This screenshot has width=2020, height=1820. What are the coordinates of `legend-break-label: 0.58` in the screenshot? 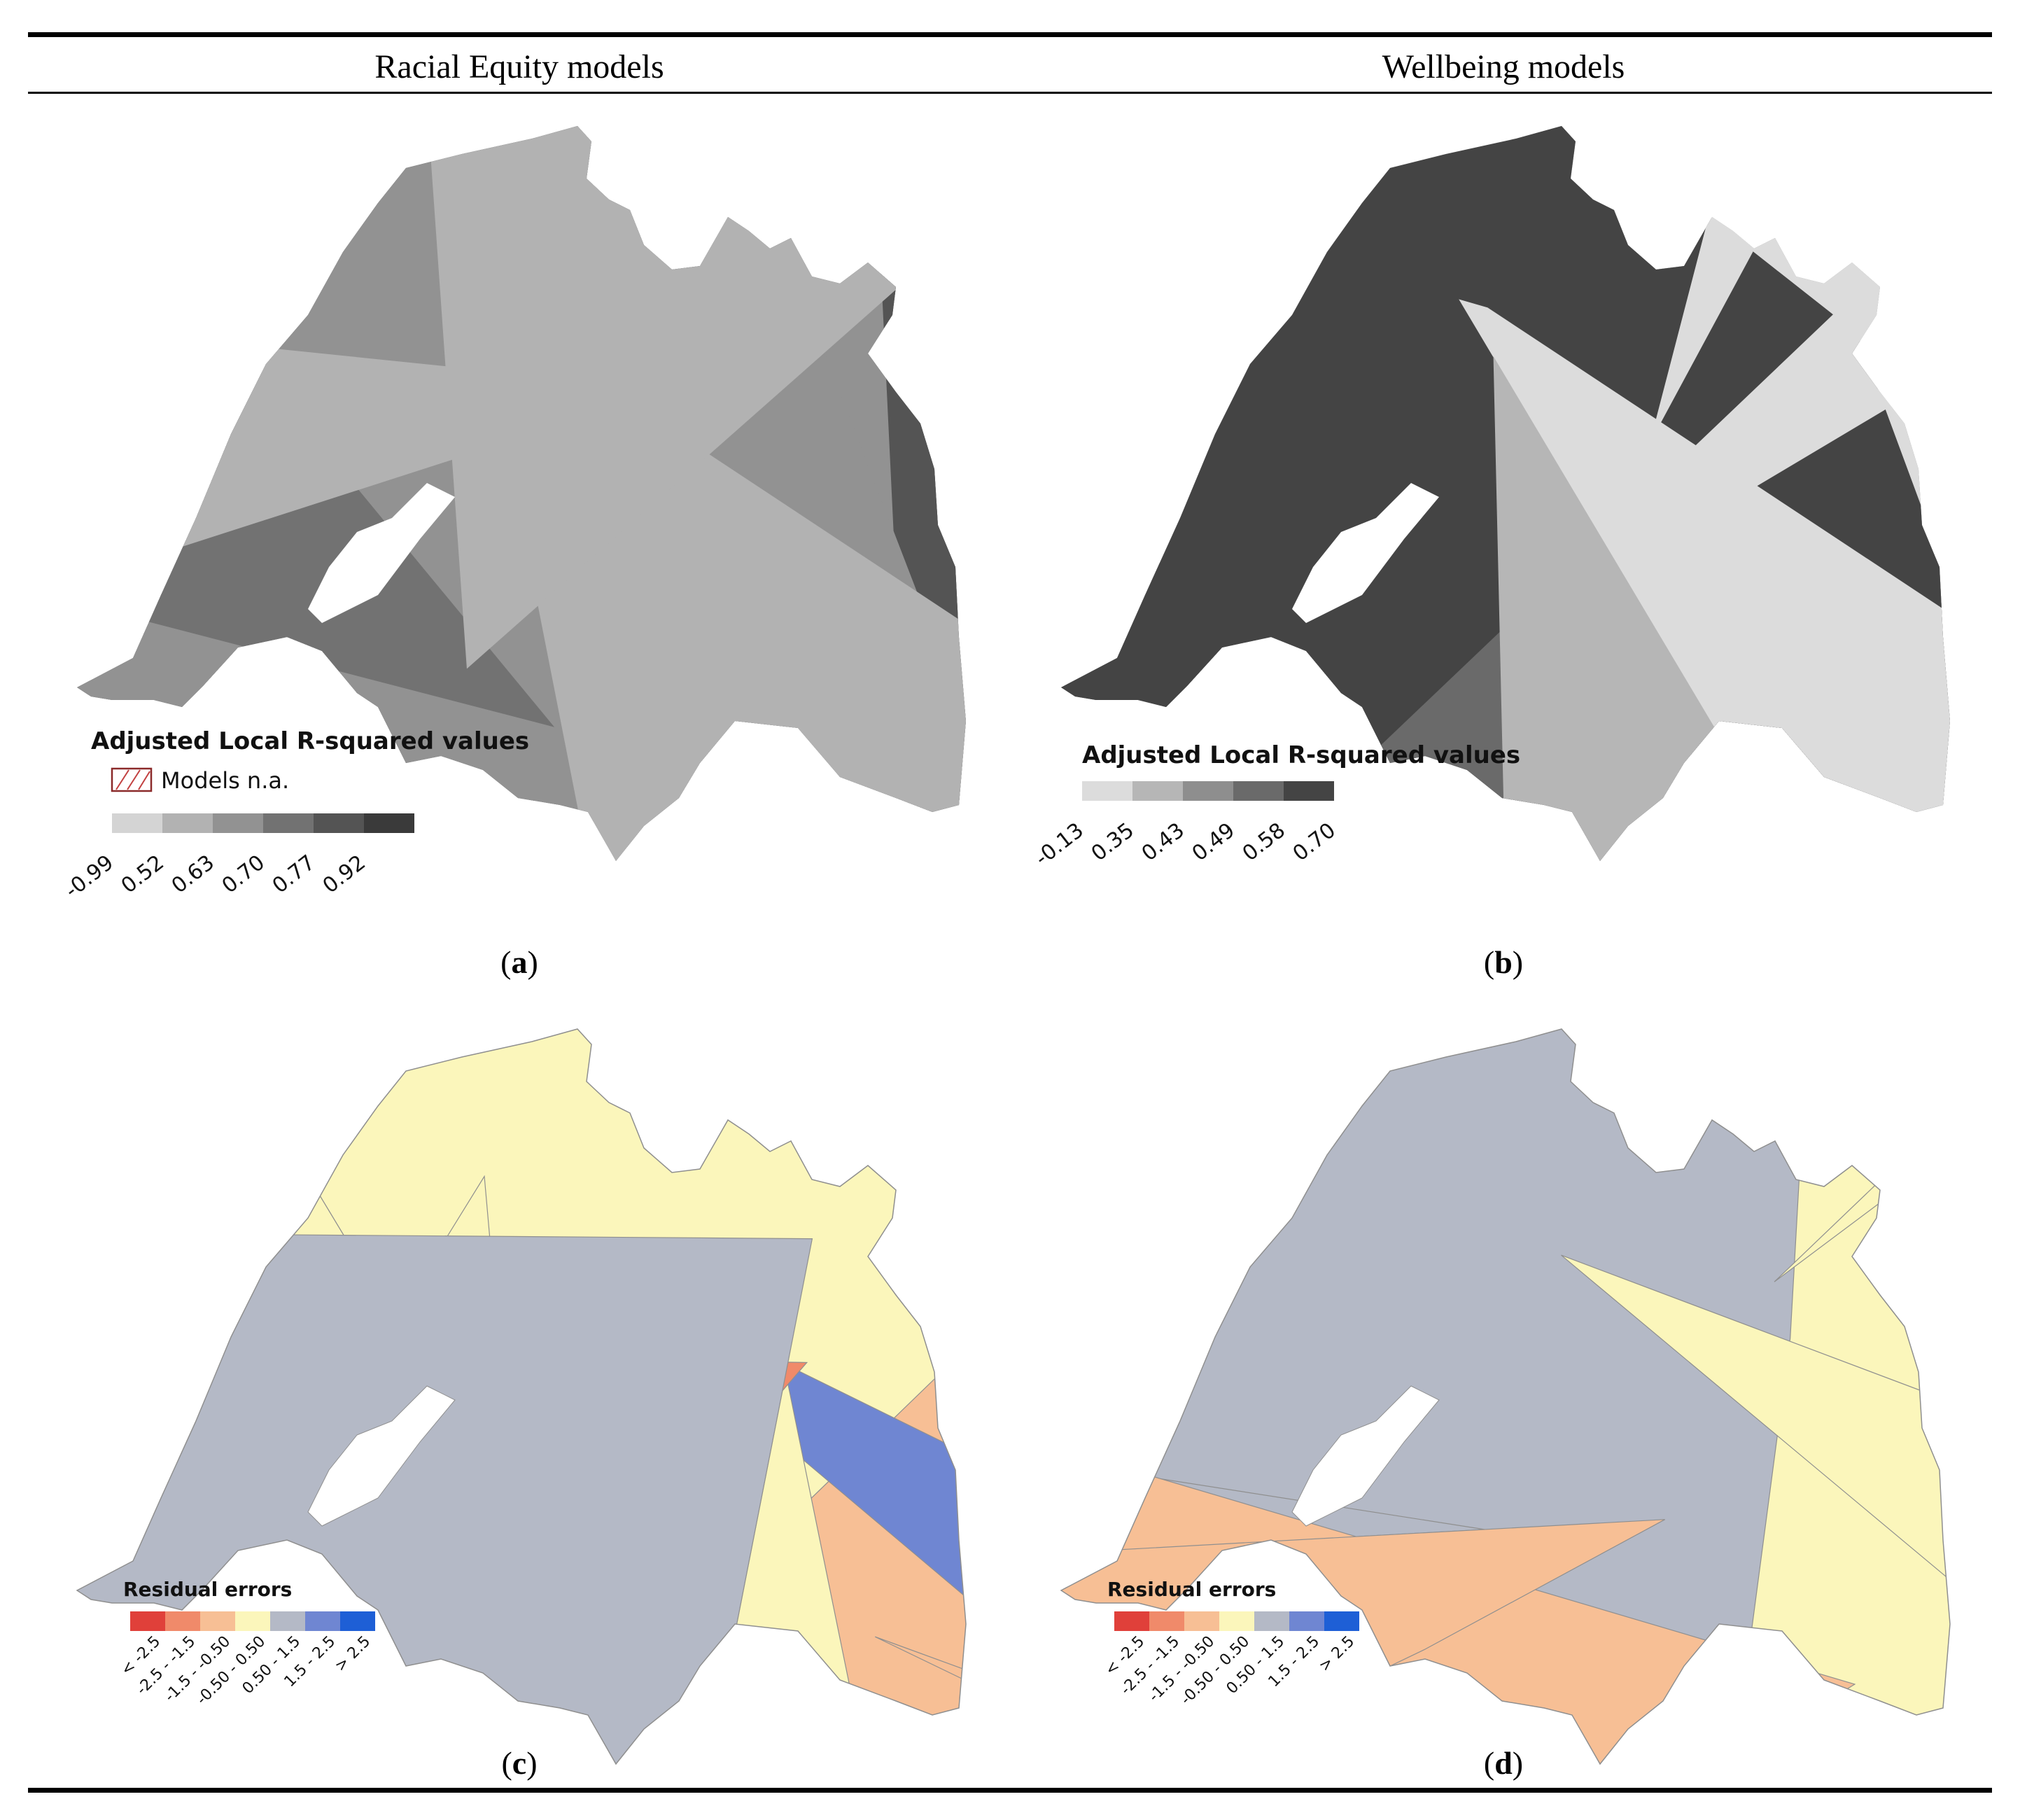 It's located at (1264, 842).